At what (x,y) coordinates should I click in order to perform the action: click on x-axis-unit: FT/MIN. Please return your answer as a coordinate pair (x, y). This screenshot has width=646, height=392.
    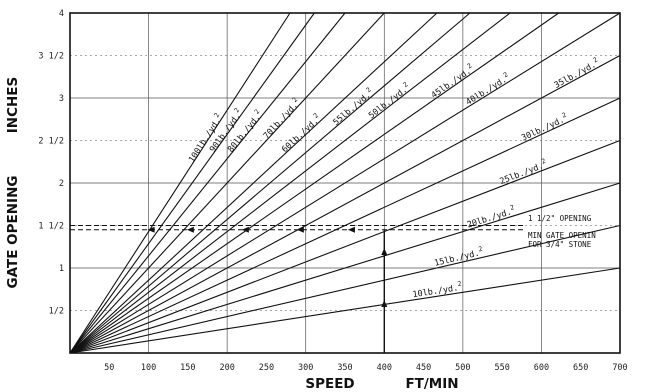
    Looking at the image, I should click on (431, 384).